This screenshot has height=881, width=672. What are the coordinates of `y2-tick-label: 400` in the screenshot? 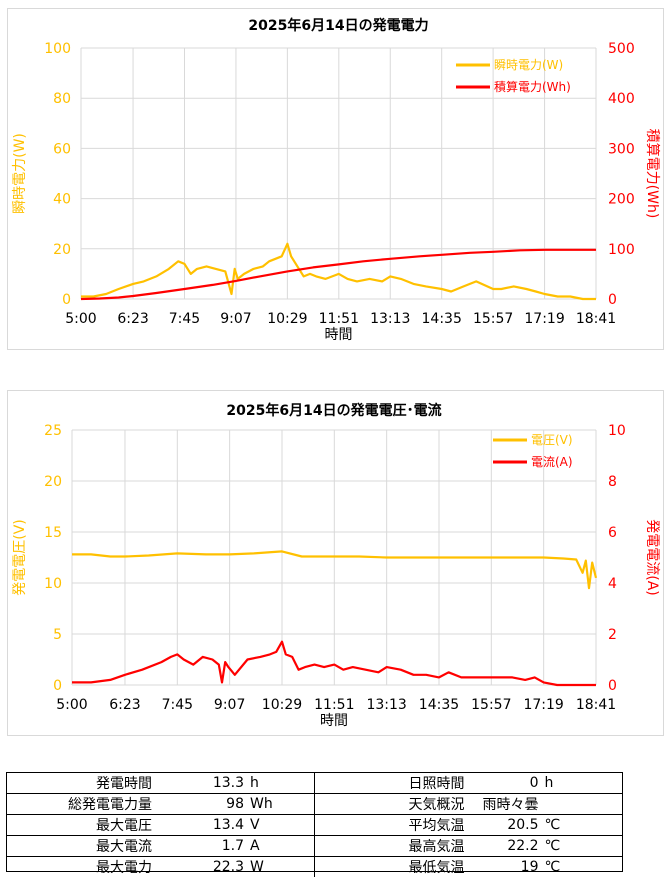 It's located at (621, 99).